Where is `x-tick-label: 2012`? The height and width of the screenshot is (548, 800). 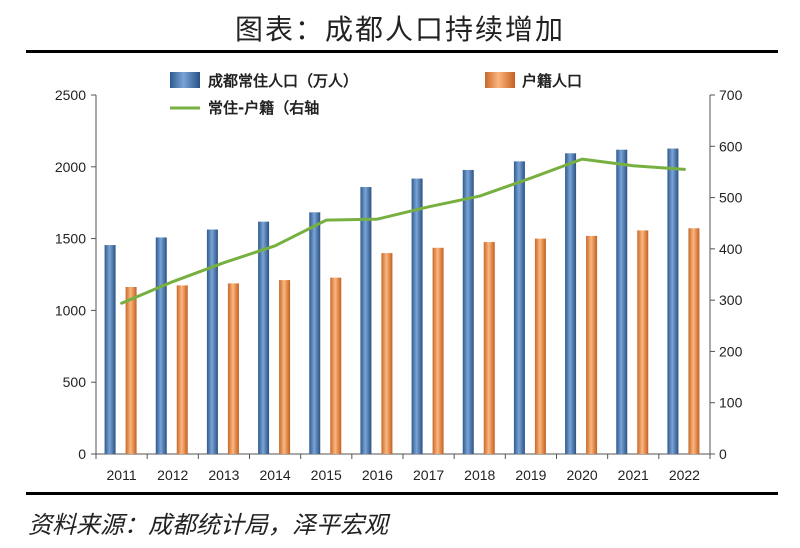 x-tick-label: 2012 is located at coordinates (172, 475).